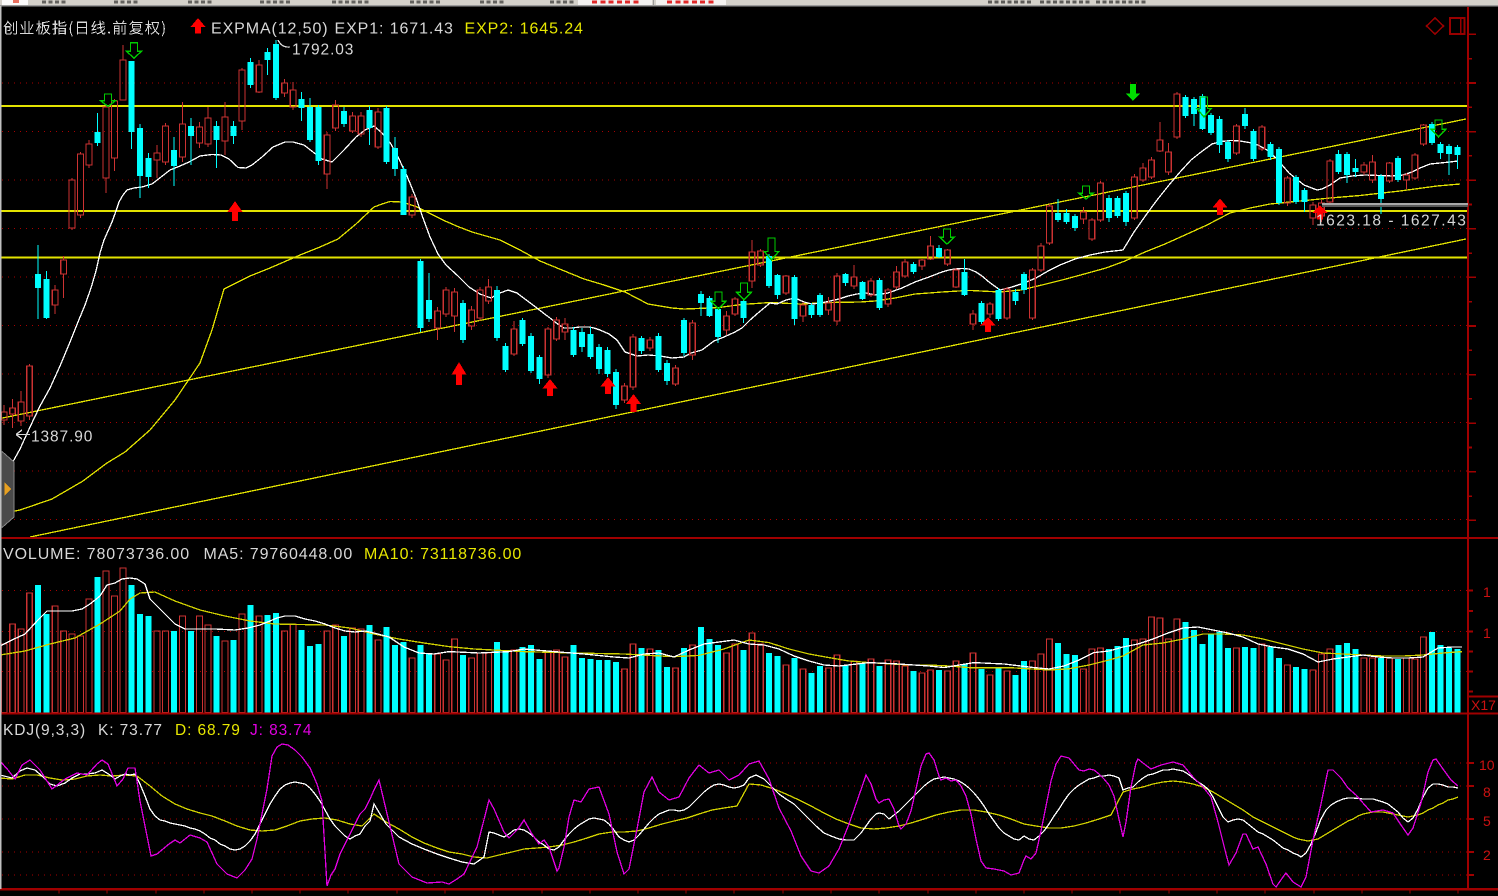 Image resolution: width=1498 pixels, height=896 pixels. What do you see at coordinates (524, 29) in the screenshot?
I see `svg-text: EXP2: 1645.24` at bounding box center [524, 29].